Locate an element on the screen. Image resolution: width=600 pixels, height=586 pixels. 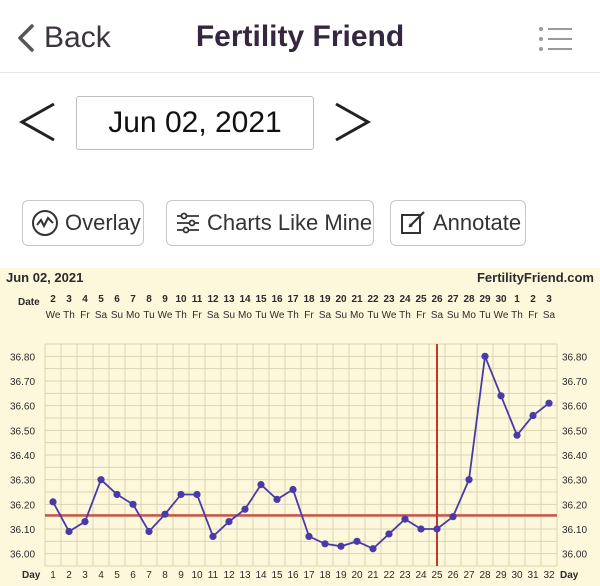
date-tick-label: 30 is located at coordinates (501, 299).